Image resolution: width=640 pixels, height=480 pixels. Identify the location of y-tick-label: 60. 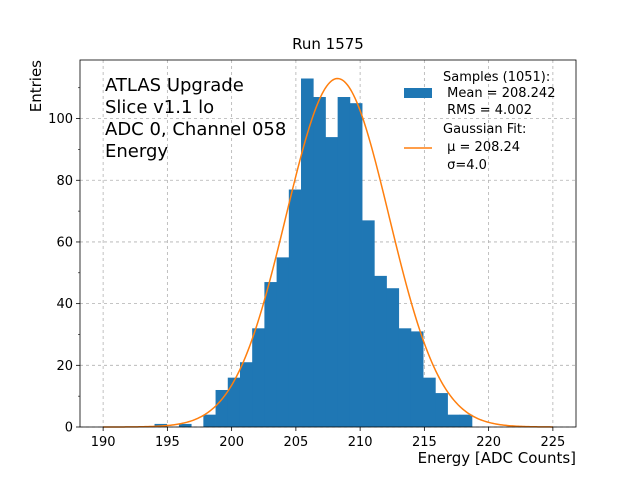
(64, 242).